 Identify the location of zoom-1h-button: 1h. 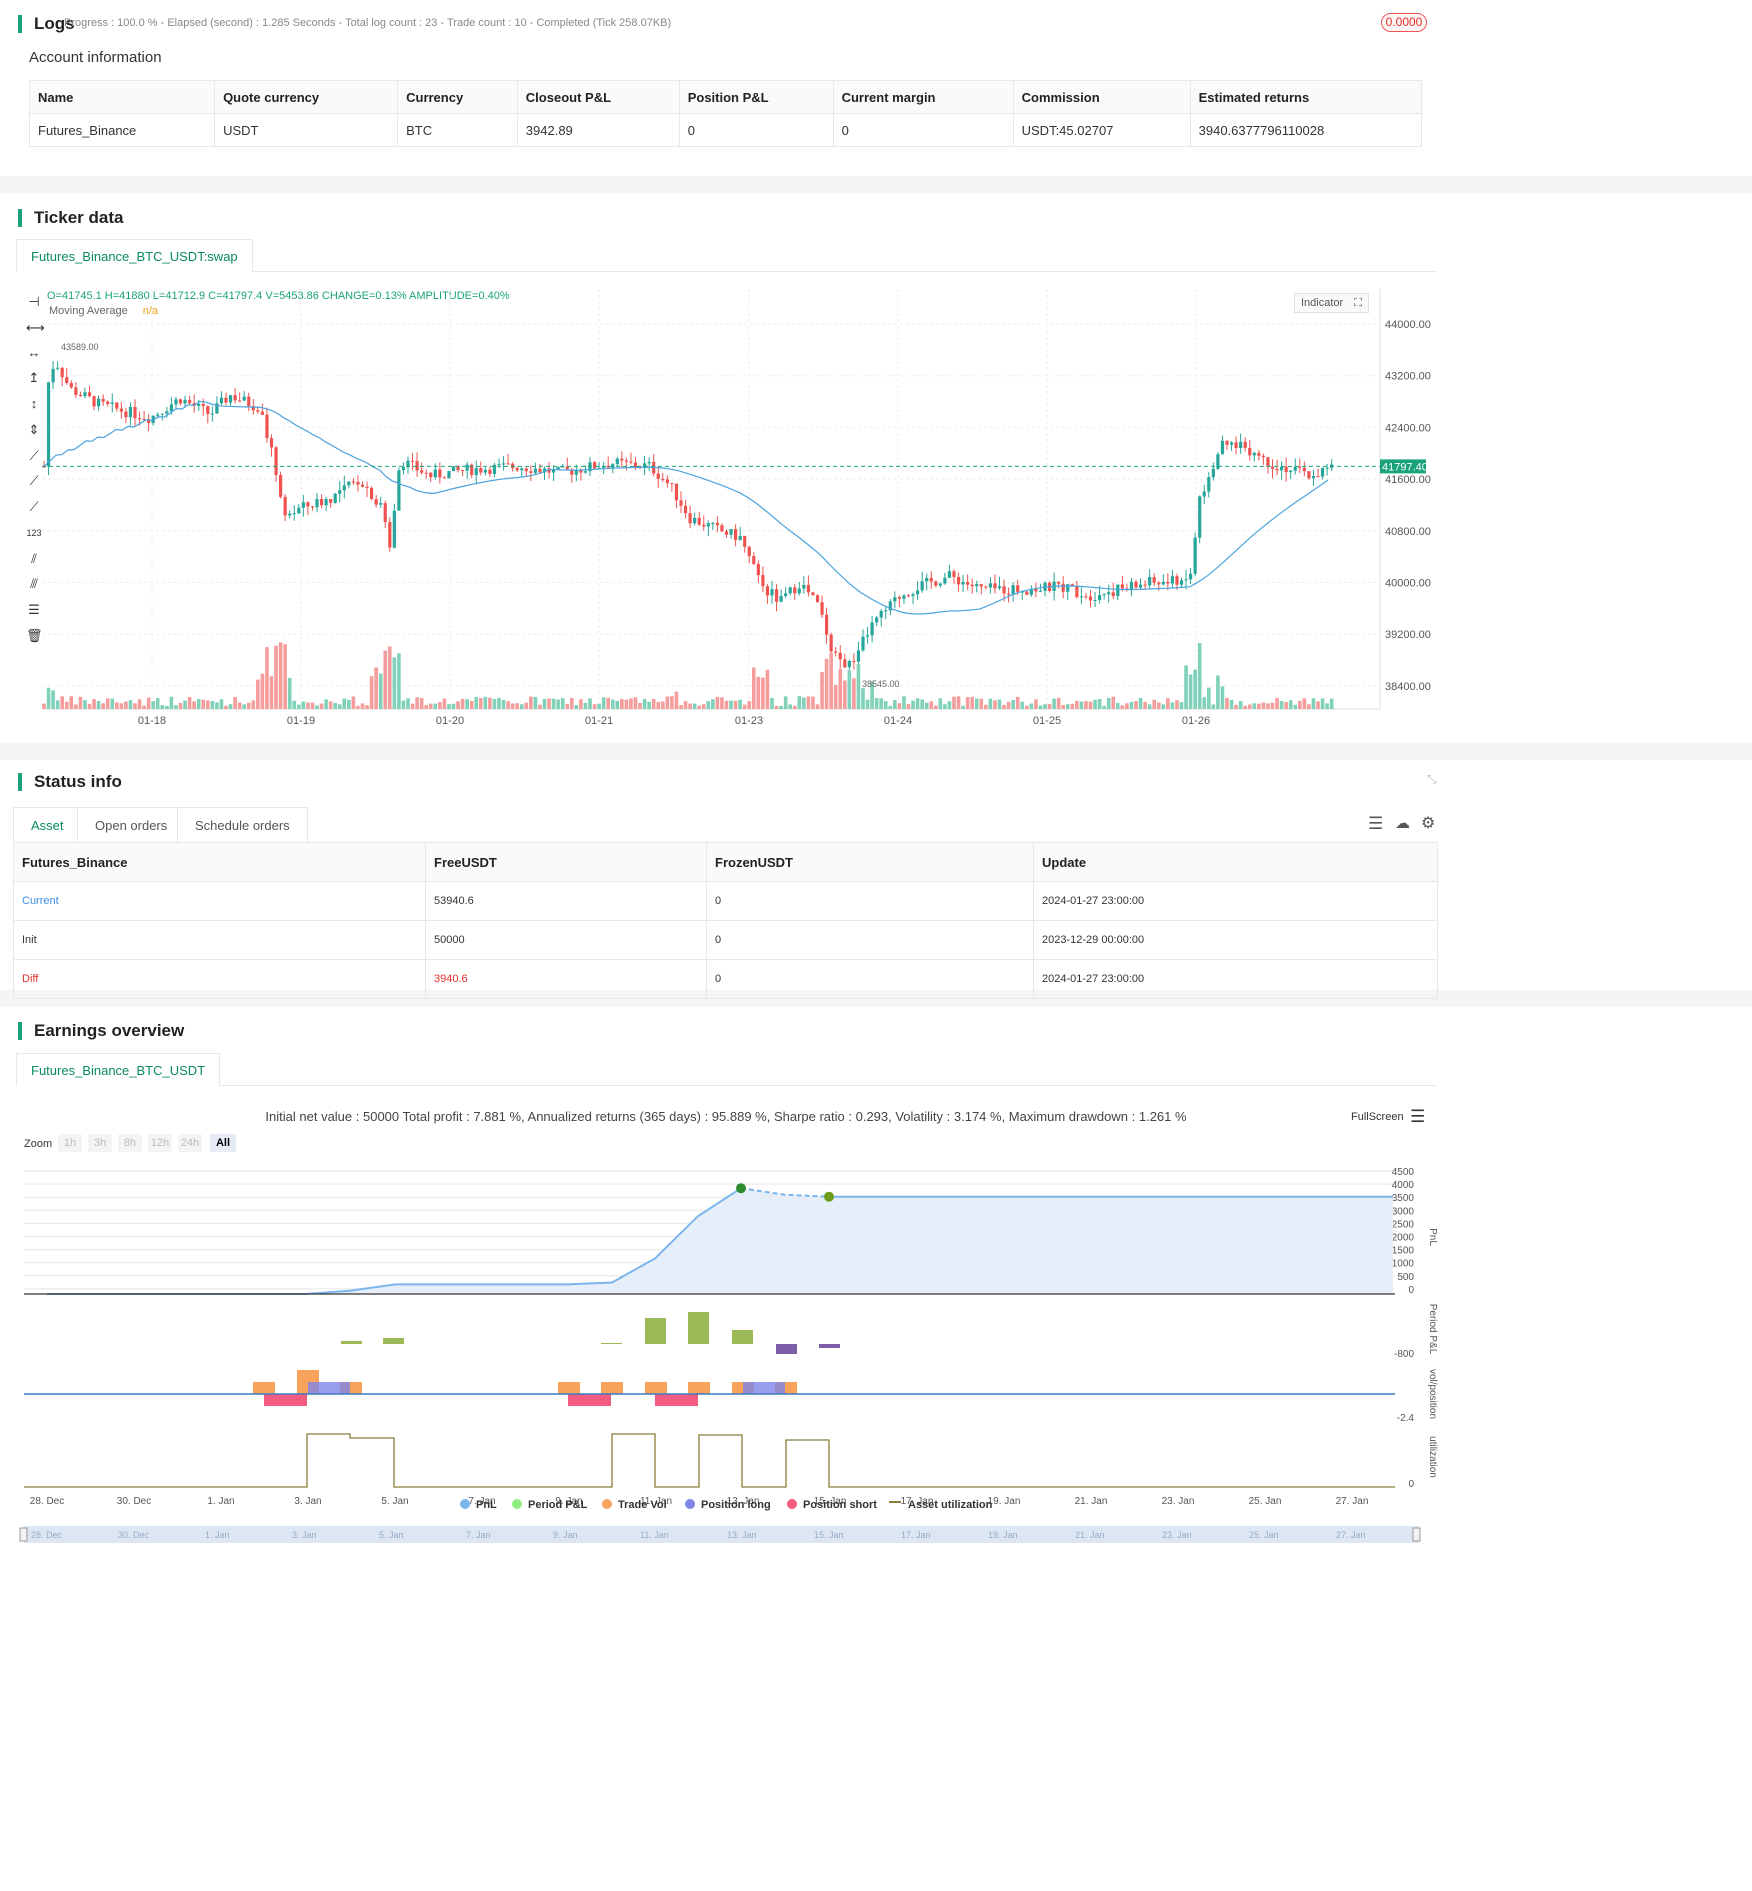
(70, 1143).